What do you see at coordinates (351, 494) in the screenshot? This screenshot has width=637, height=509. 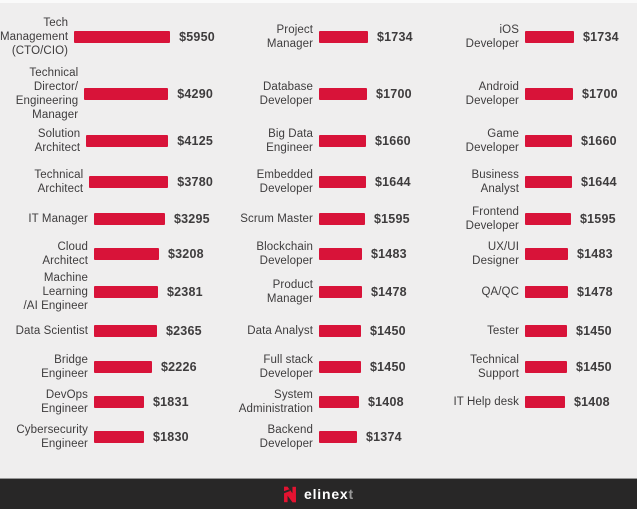 I see `logo-text-accent: t` at bounding box center [351, 494].